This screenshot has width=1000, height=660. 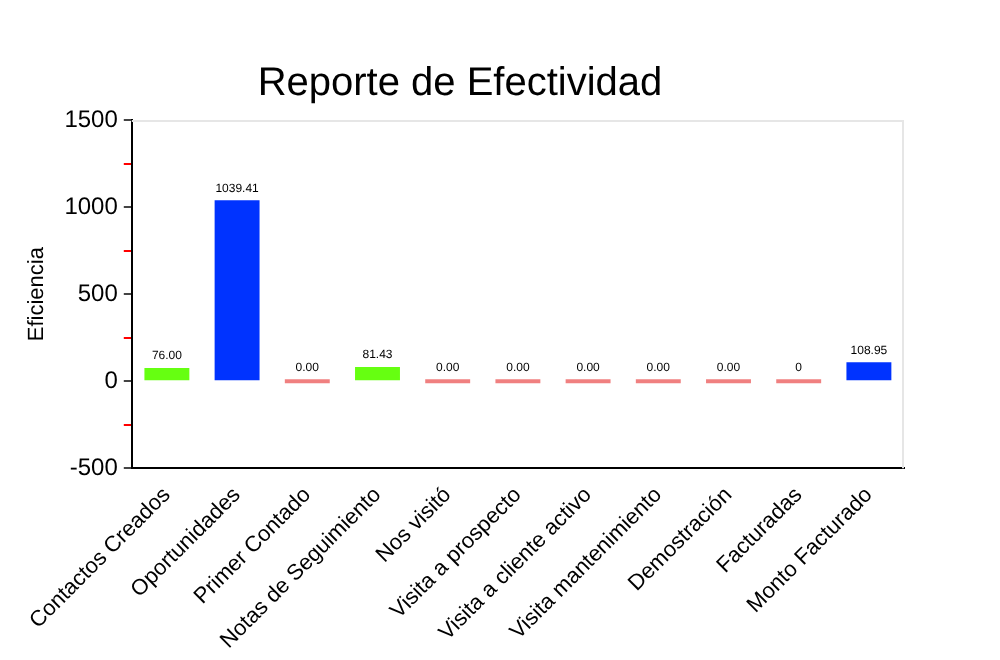 I want to click on y-tick-label: 1500, so click(x=91, y=118).